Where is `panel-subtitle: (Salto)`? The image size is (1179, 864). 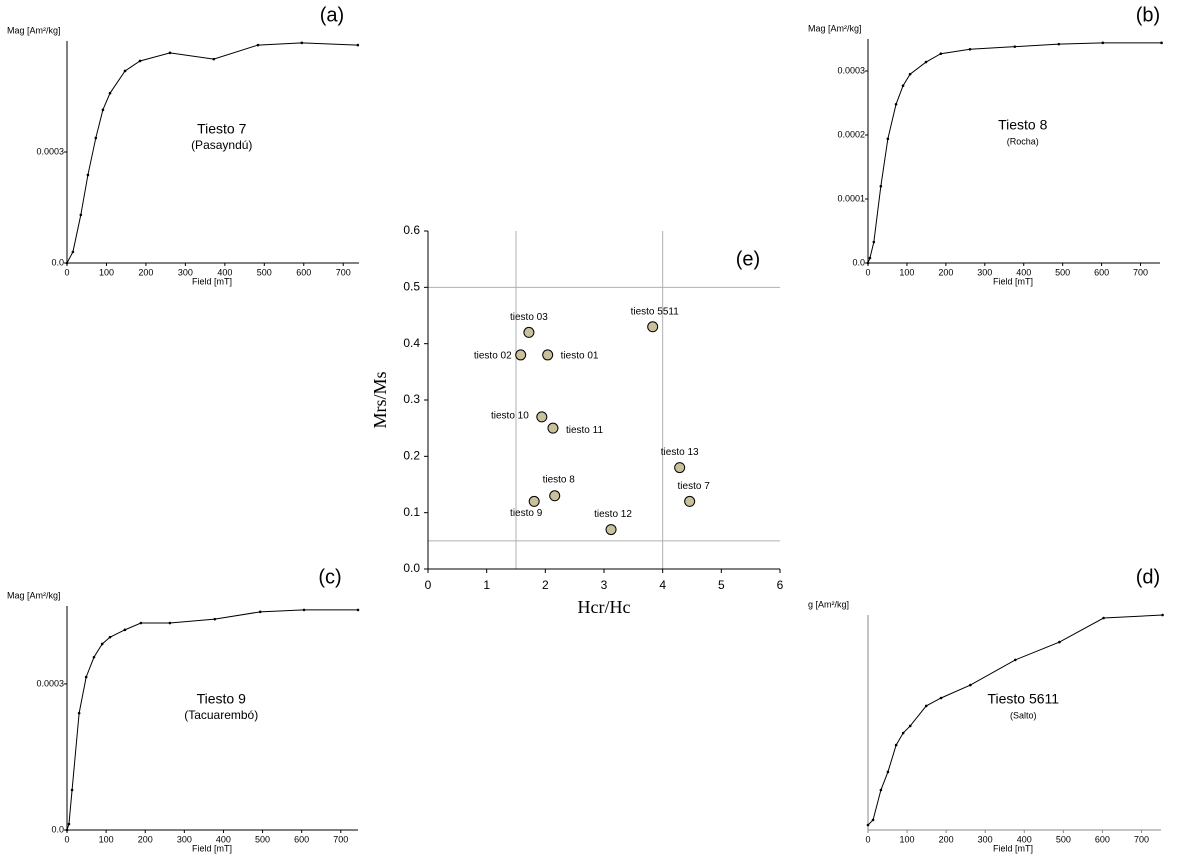
panel-subtitle: (Salto) is located at coordinates (1023, 715).